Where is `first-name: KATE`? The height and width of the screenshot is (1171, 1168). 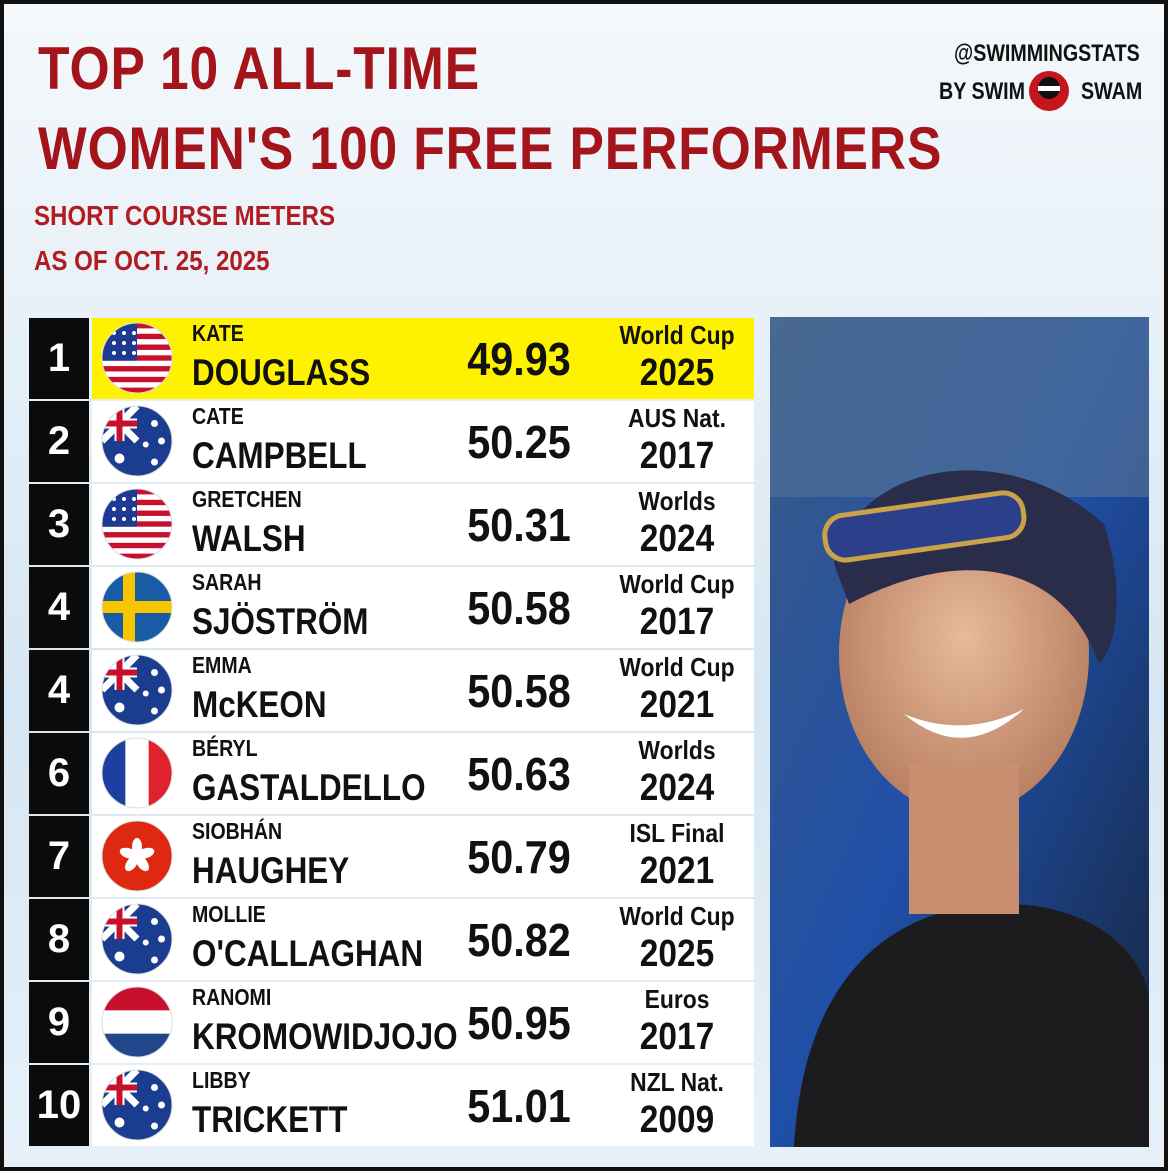 first-name: KATE is located at coordinates (218, 333).